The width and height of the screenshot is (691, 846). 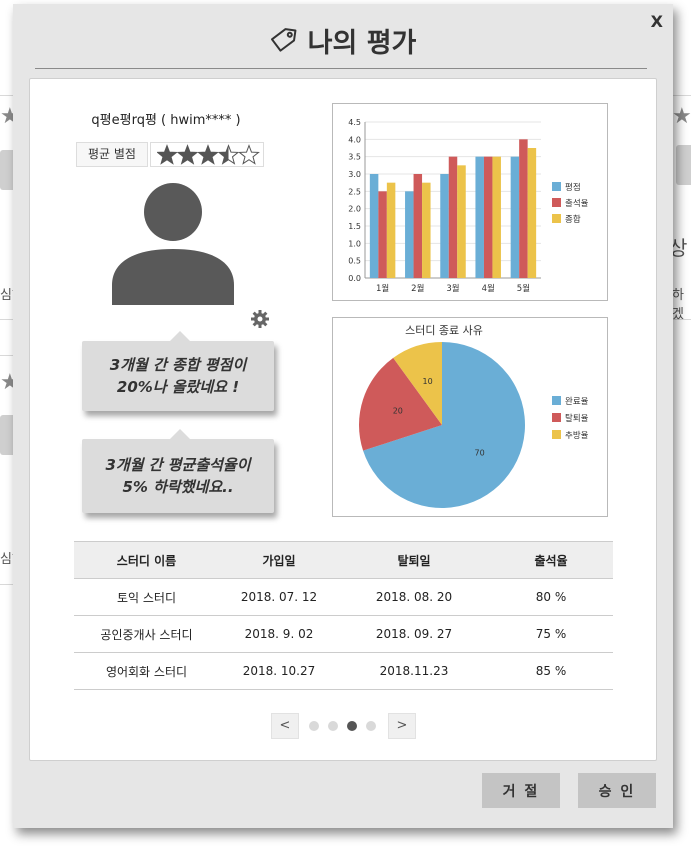 What do you see at coordinates (577, 203) in the screenshot?
I see `legend-label: 출석율` at bounding box center [577, 203].